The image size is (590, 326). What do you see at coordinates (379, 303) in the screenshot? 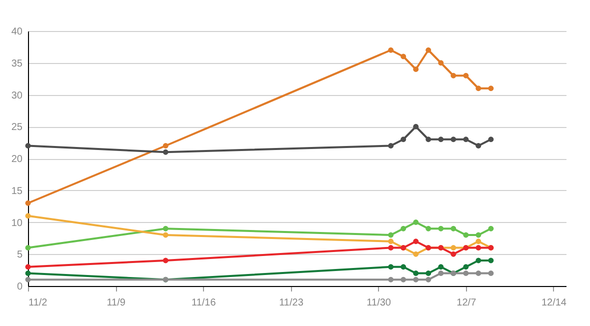
I see `x-tick-label: 11/30` at bounding box center [379, 303].